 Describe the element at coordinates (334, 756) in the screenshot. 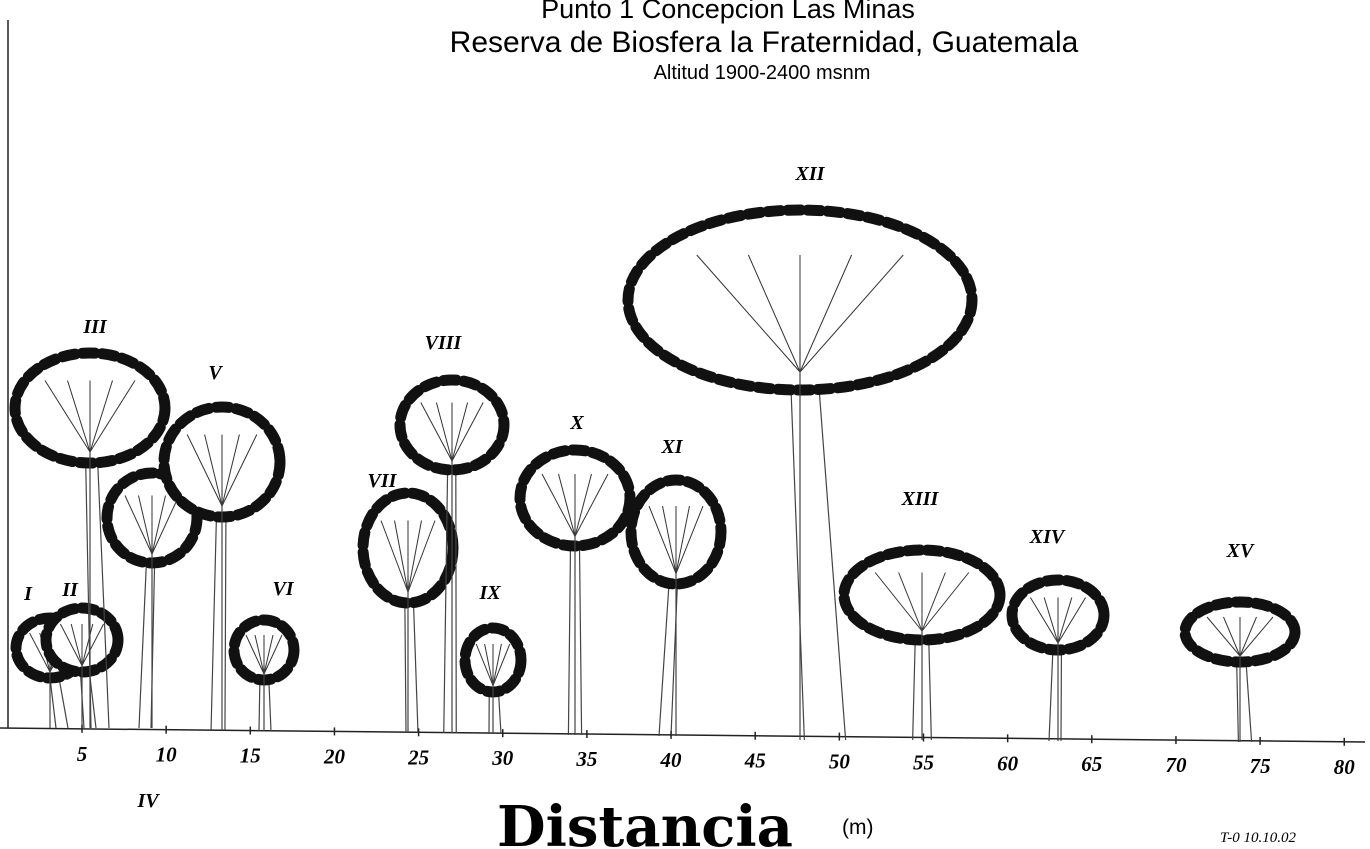

I see `tick-label: 20` at that location.